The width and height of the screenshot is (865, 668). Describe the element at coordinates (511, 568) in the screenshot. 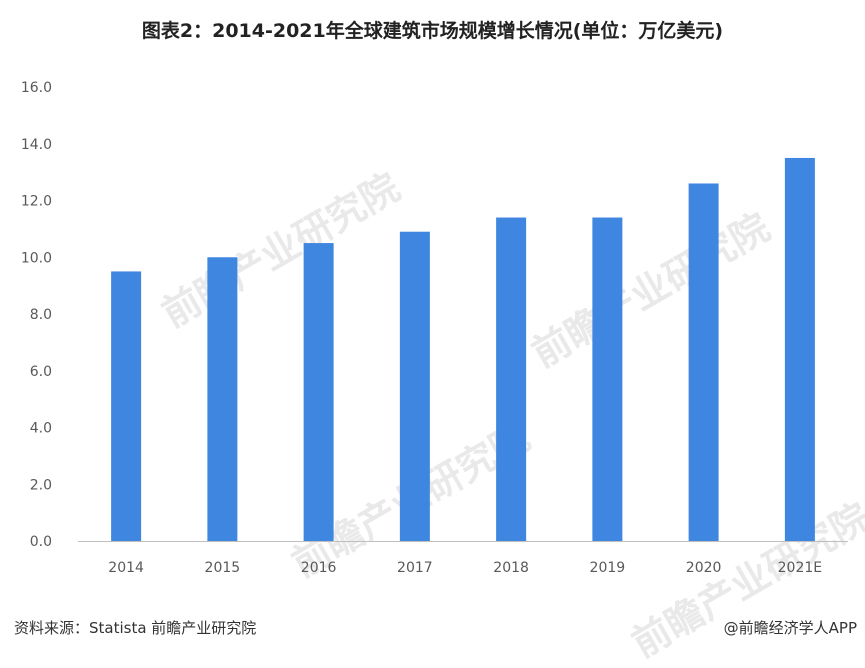

I see `x-tick-label: 2018` at that location.